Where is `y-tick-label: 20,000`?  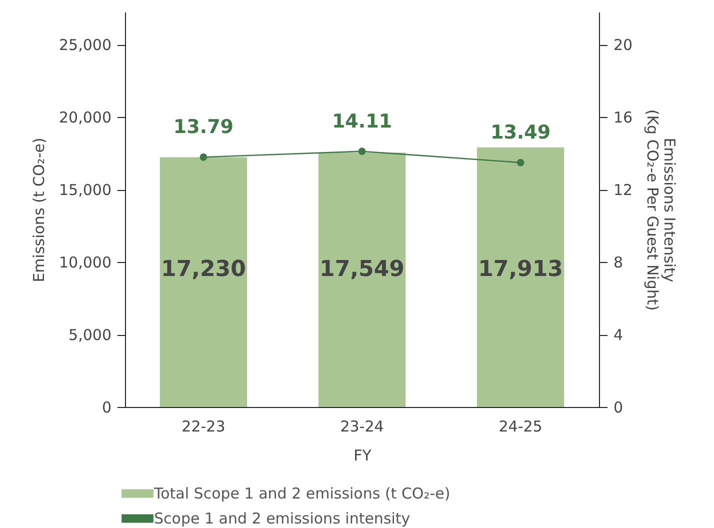
y-tick-label: 20,000 is located at coordinates (85, 117).